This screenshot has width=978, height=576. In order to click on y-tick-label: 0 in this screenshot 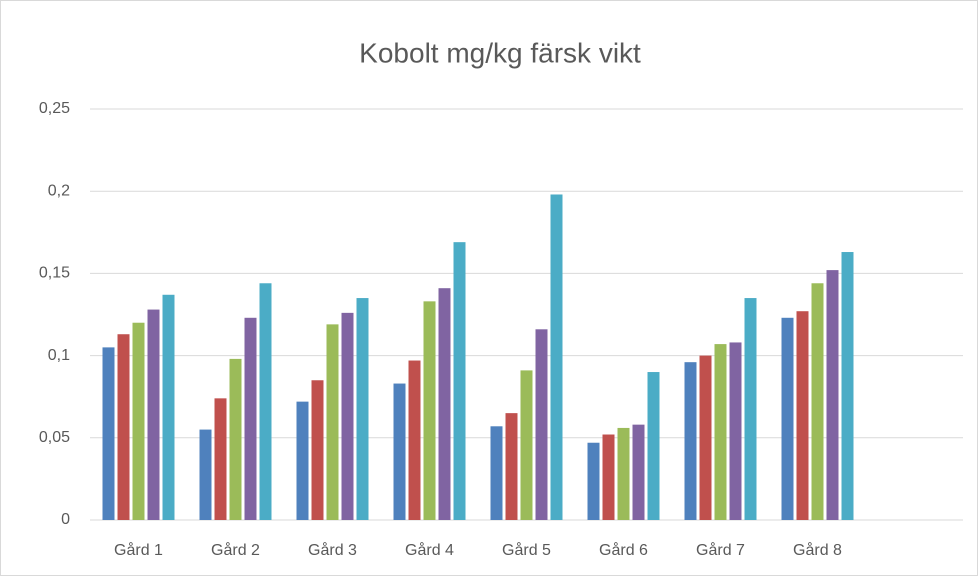, I will do `click(65, 519)`.